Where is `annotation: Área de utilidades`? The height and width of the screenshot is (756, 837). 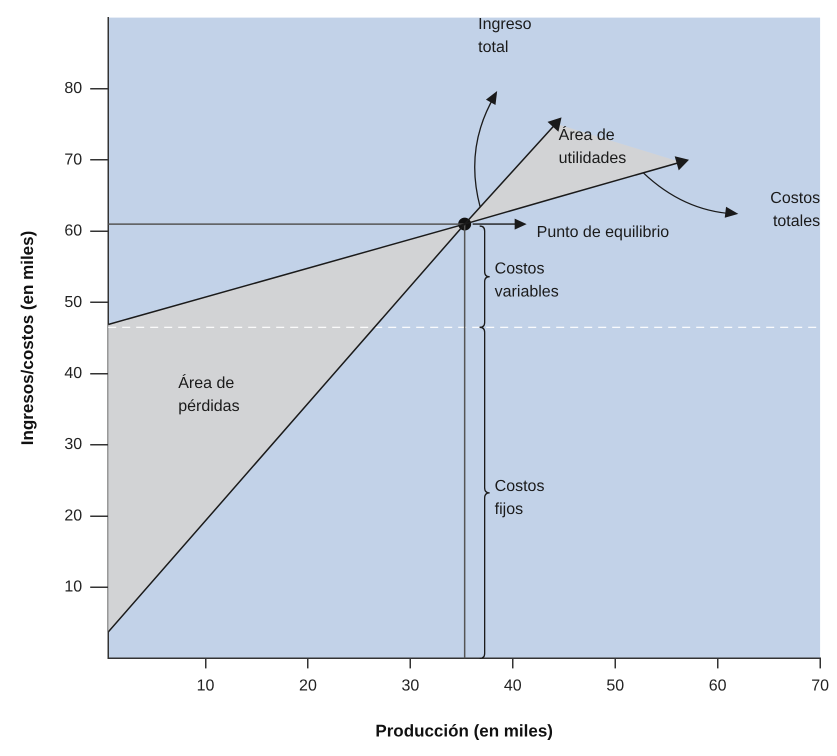
annotation: Área de utilidades is located at coordinates (592, 147).